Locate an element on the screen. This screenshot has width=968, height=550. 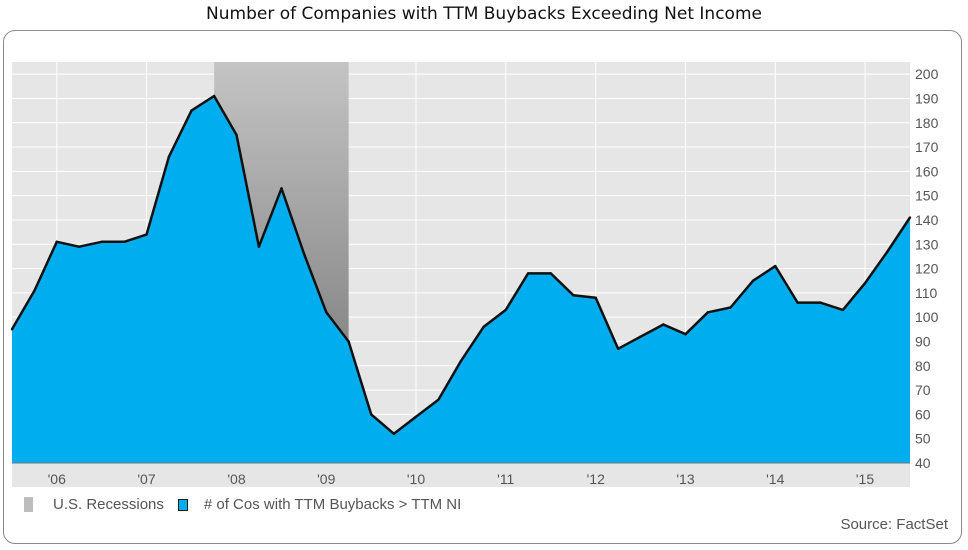
x-tick-label: '13 is located at coordinates (685, 479).